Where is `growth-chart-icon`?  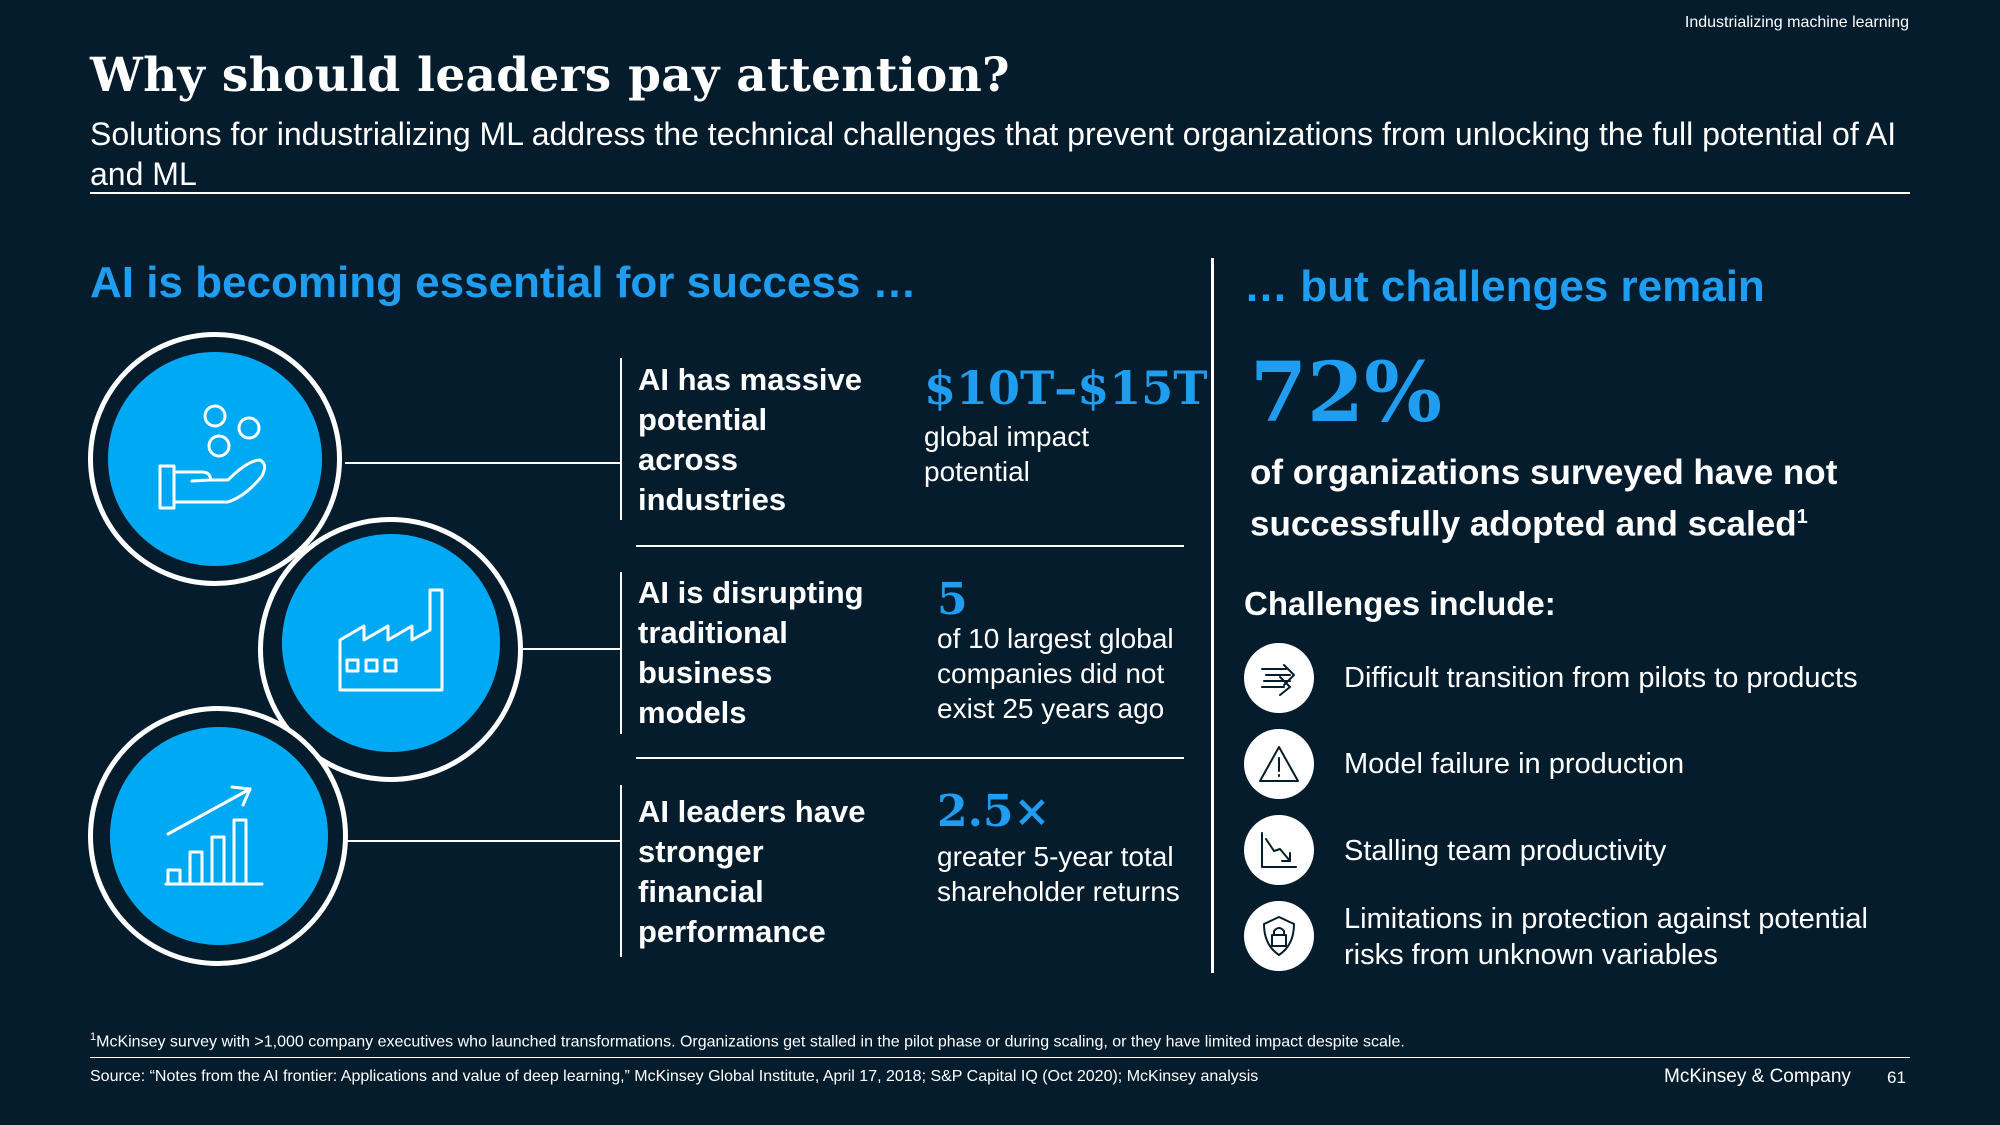 growth-chart-icon is located at coordinates (214, 835).